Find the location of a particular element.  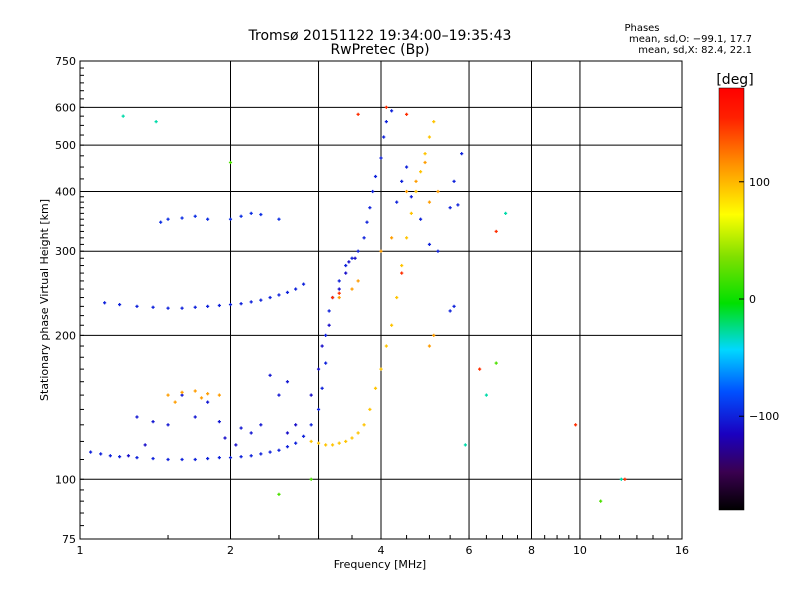

x-tick-label-1: 1 is located at coordinates (80, 550).